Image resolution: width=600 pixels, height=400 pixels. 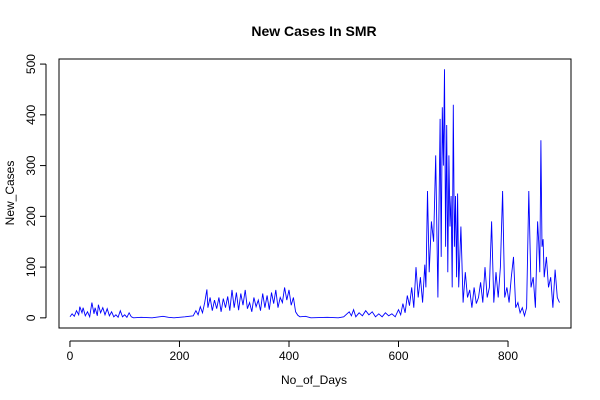 I want to click on y-axis-label: New_Cases, so click(x=10, y=193).